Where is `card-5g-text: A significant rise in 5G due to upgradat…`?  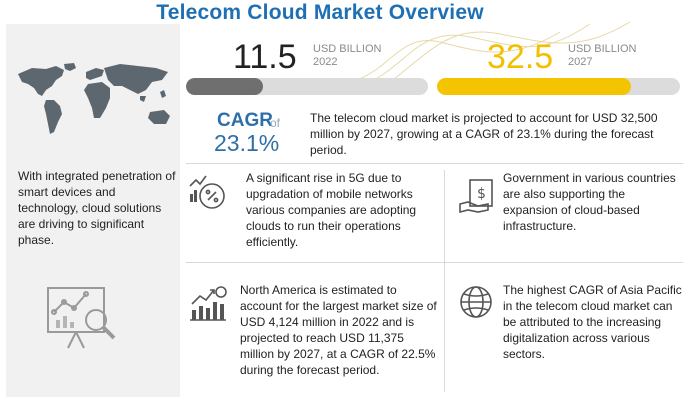
card-5g-text: A significant rise in 5G due to upgradat… is located at coordinates (331, 210).